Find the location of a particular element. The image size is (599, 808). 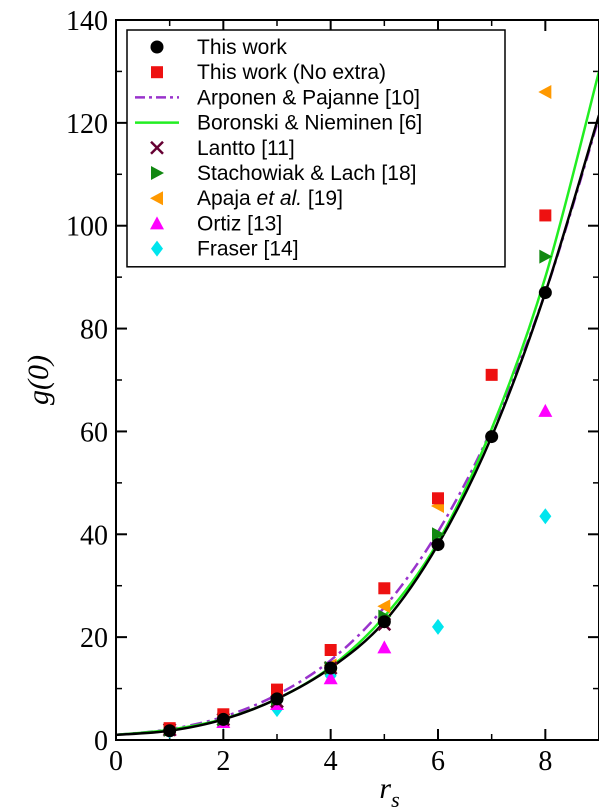

y-tick-label: 40 is located at coordinates (94, 535).